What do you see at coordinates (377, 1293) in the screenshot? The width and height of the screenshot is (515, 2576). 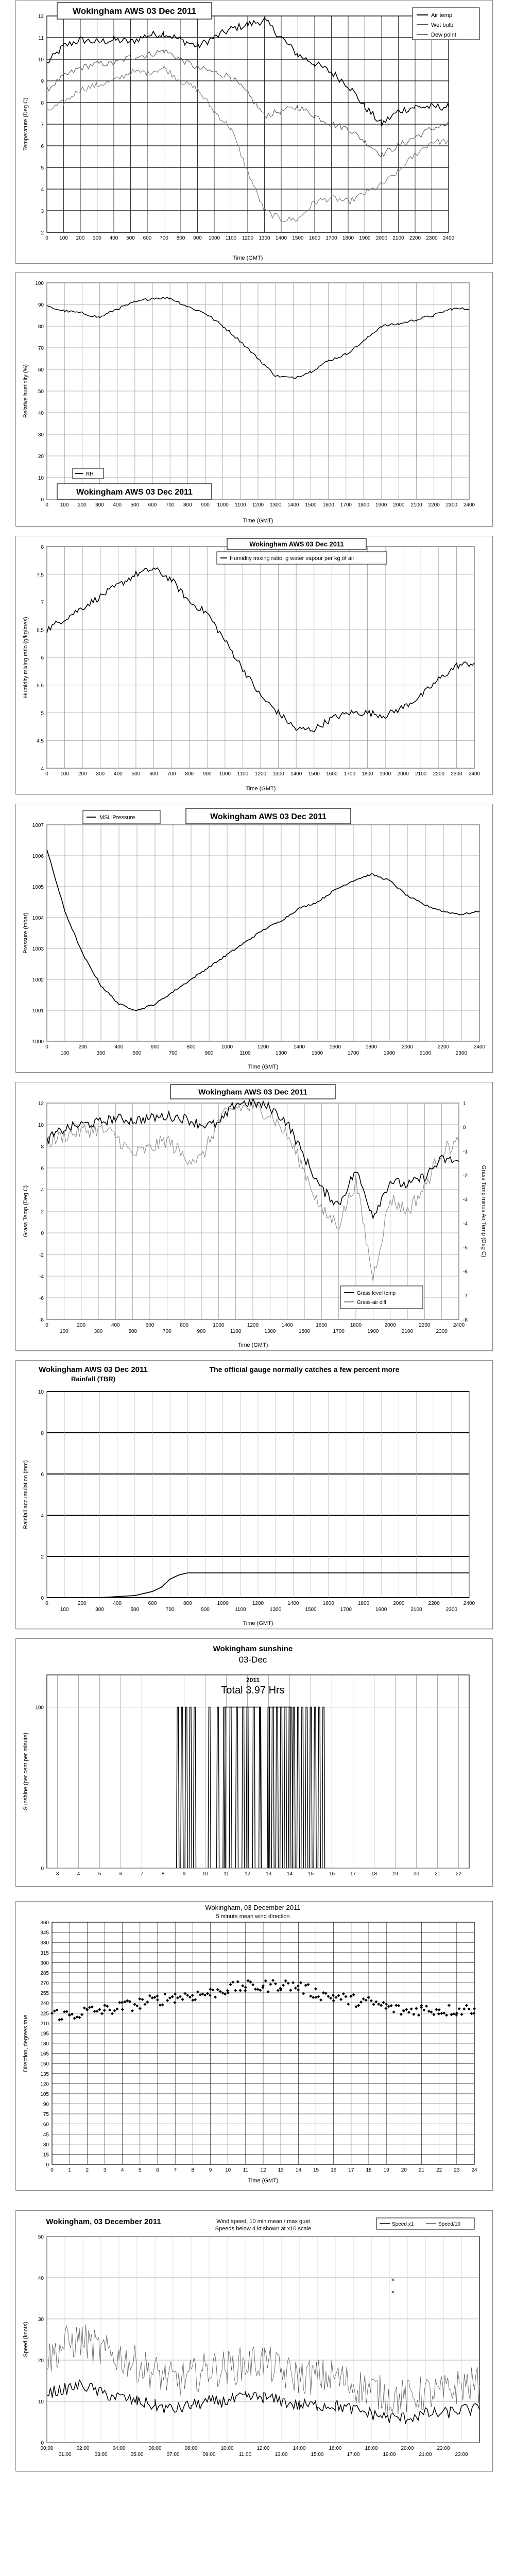 I see `grass-legend-label: Grass level temp` at bounding box center [377, 1293].